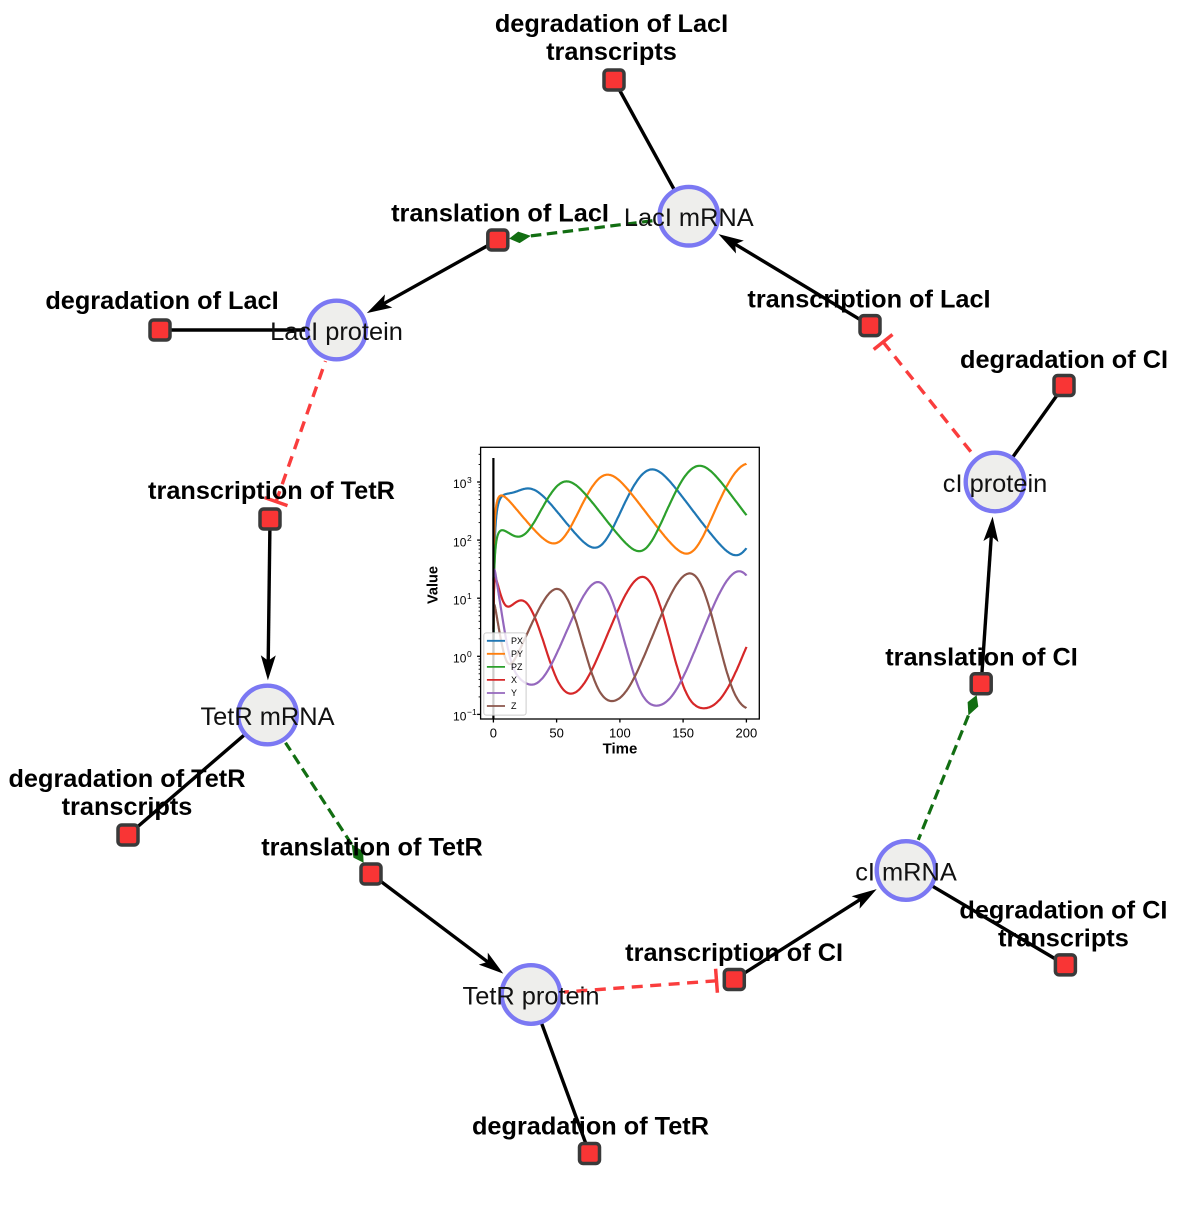  Describe the element at coordinates (514, 680) in the screenshot. I see `svg-text: X` at that location.